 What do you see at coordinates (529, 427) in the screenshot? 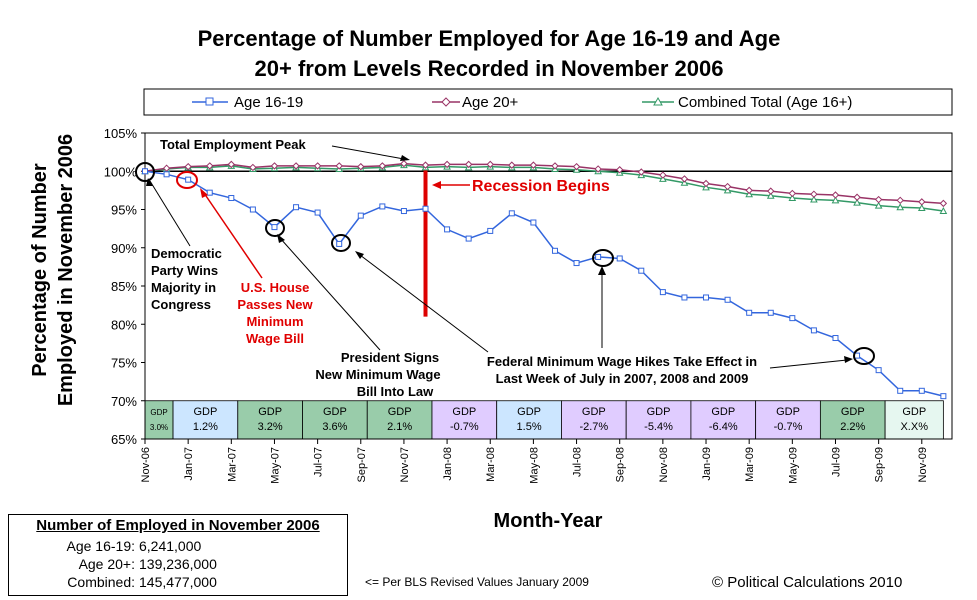
I see `gdp-band-value-6: 1.5%` at bounding box center [529, 427].